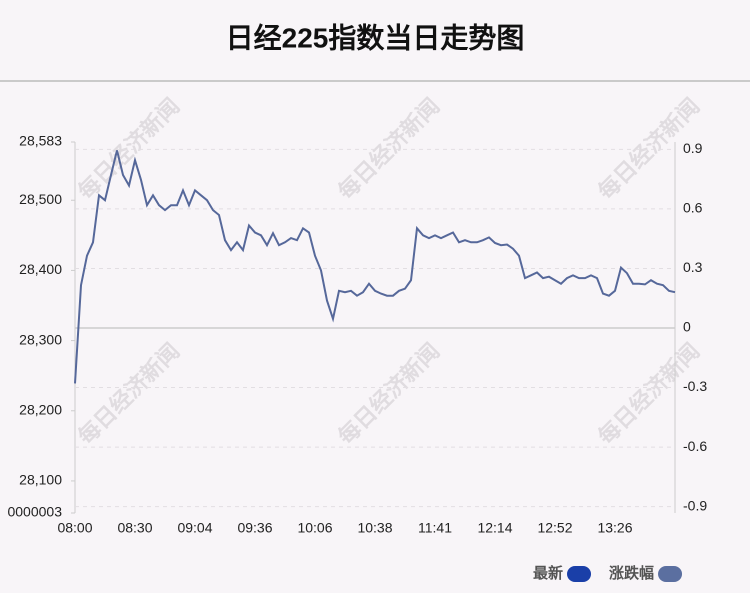 The height and width of the screenshot is (593, 750). What do you see at coordinates (693, 148) in the screenshot?
I see `y2-tick-label: 0.9` at bounding box center [693, 148].